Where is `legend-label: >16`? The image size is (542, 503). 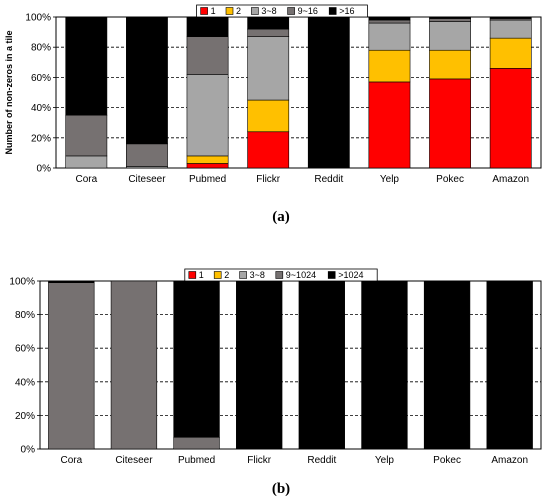
legend-label: >16 is located at coordinates (346, 11).